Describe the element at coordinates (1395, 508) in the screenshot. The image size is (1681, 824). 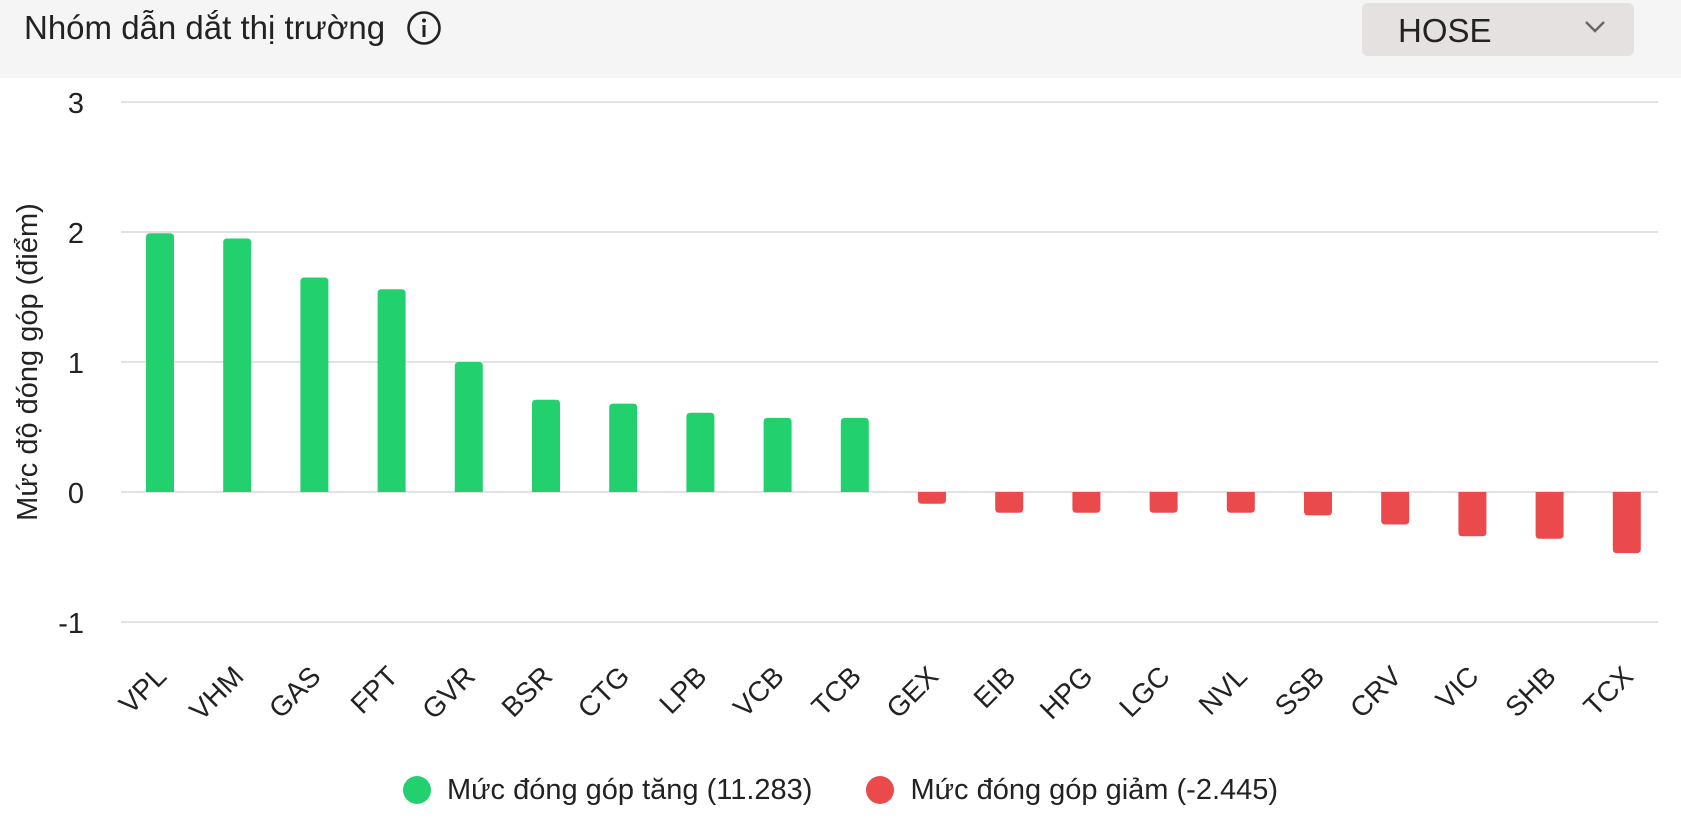
I see `bar-crv` at that location.